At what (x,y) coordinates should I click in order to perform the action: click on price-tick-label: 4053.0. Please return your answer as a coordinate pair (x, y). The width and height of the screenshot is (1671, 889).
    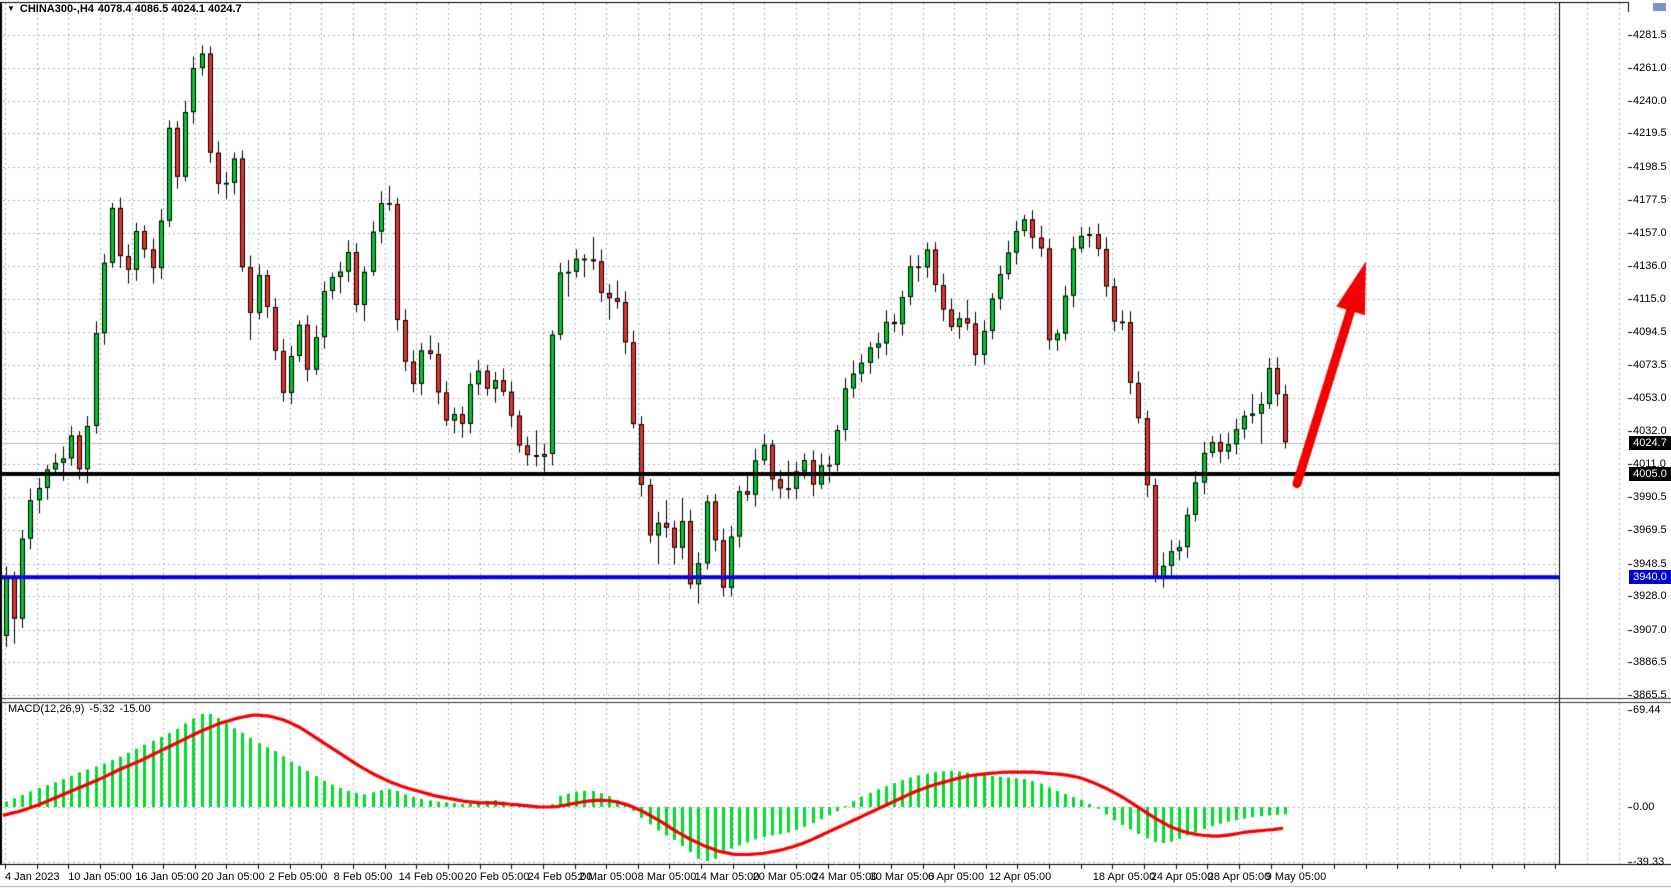
    Looking at the image, I should click on (1650, 397).